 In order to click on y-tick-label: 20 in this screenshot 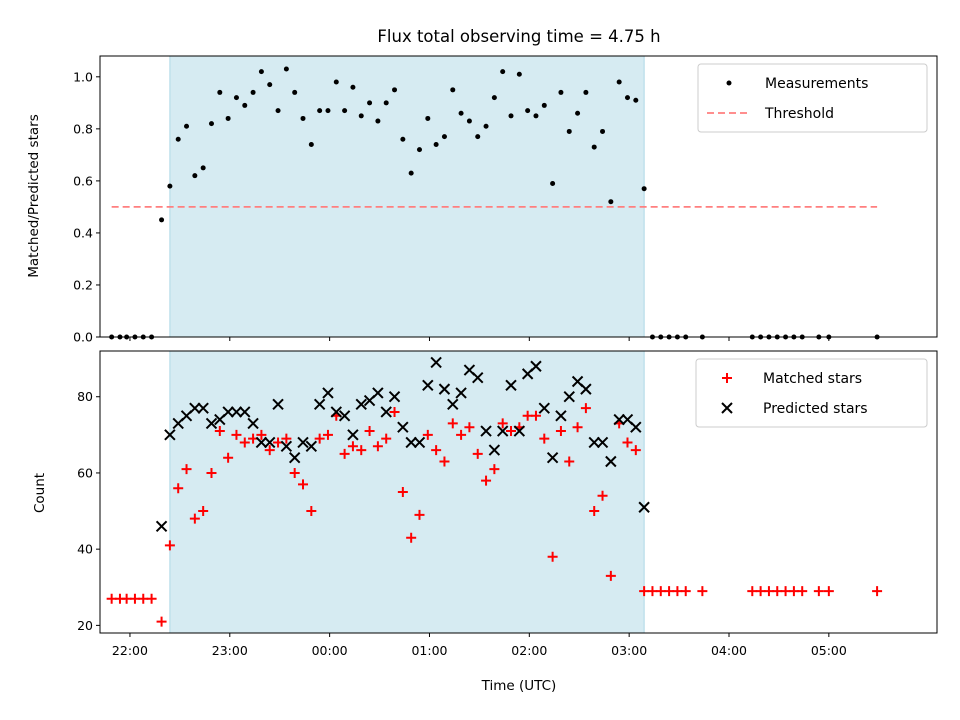, I will do `click(85, 625)`.